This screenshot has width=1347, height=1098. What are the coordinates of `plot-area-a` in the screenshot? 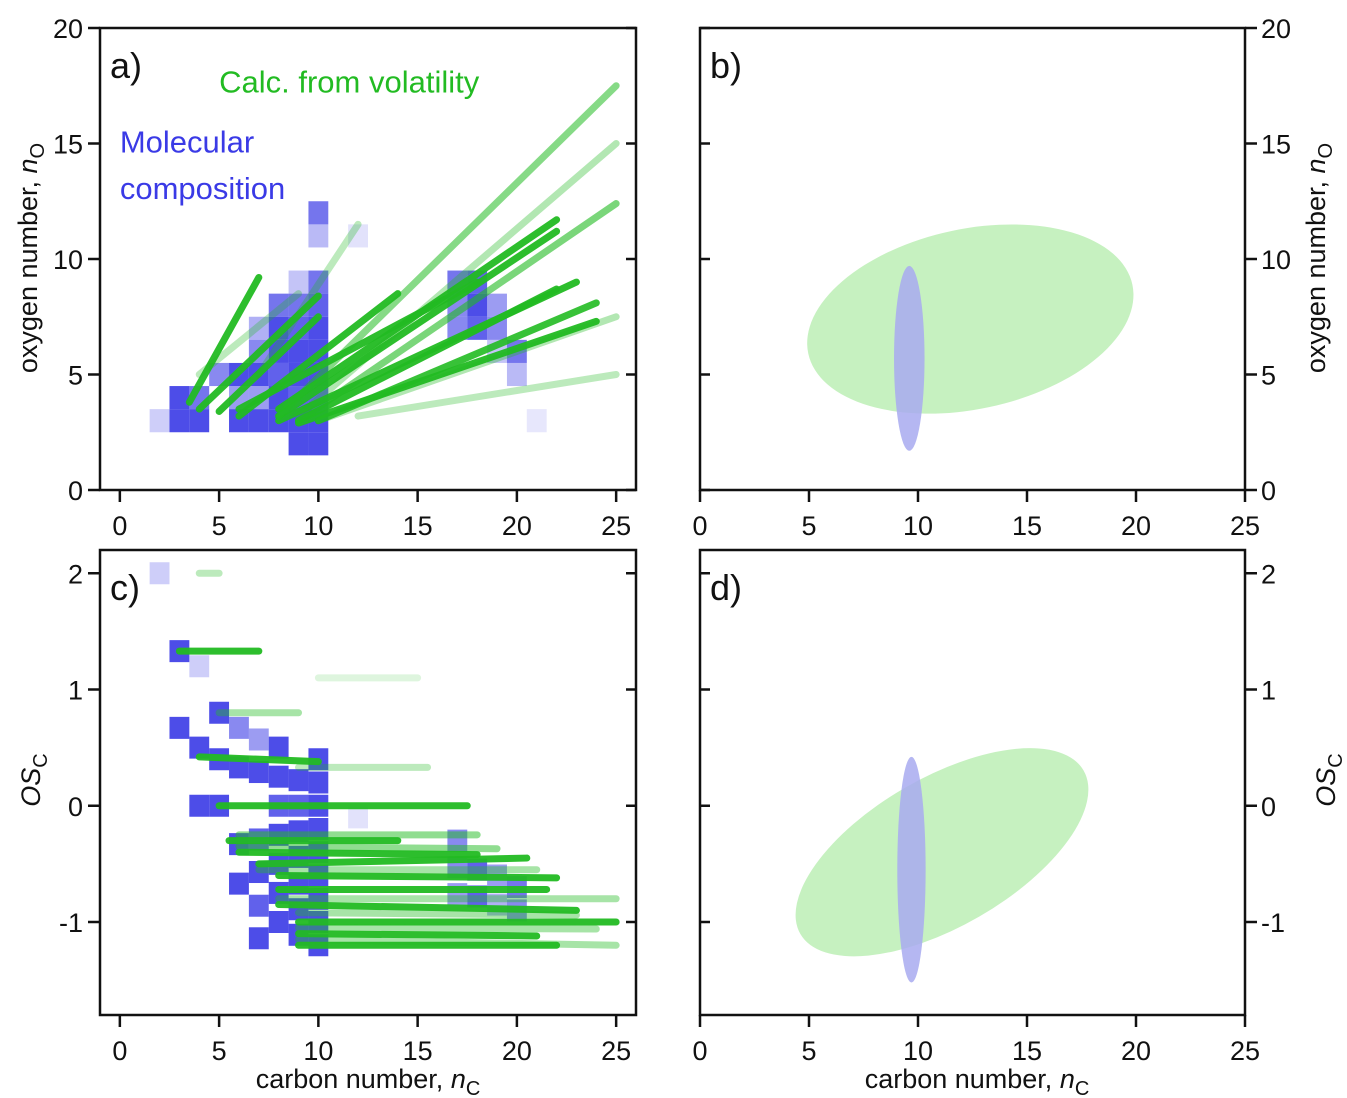 It's located at (384, 269).